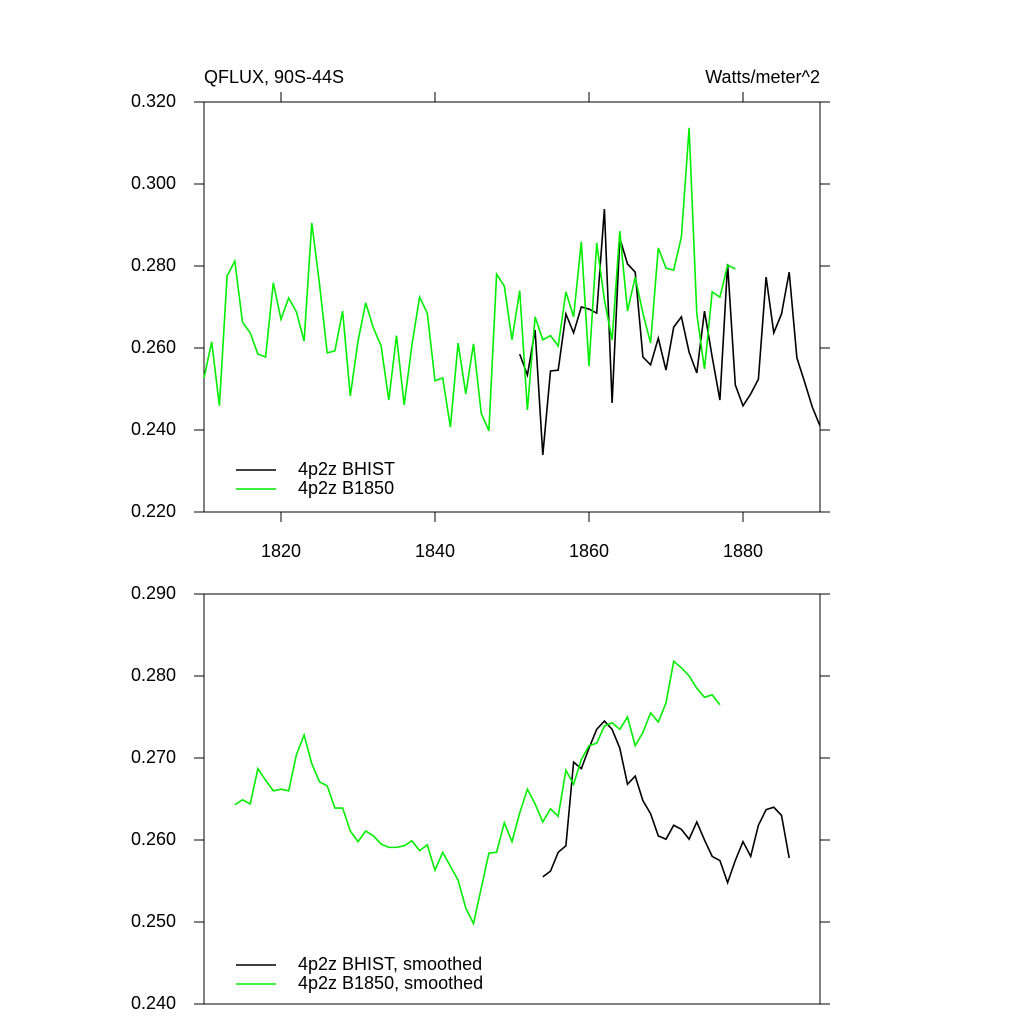 The width and height of the screenshot is (1024, 1024). Describe the element at coordinates (153, 183) in the screenshot. I see `y-tick-label: 0.300` at that location.